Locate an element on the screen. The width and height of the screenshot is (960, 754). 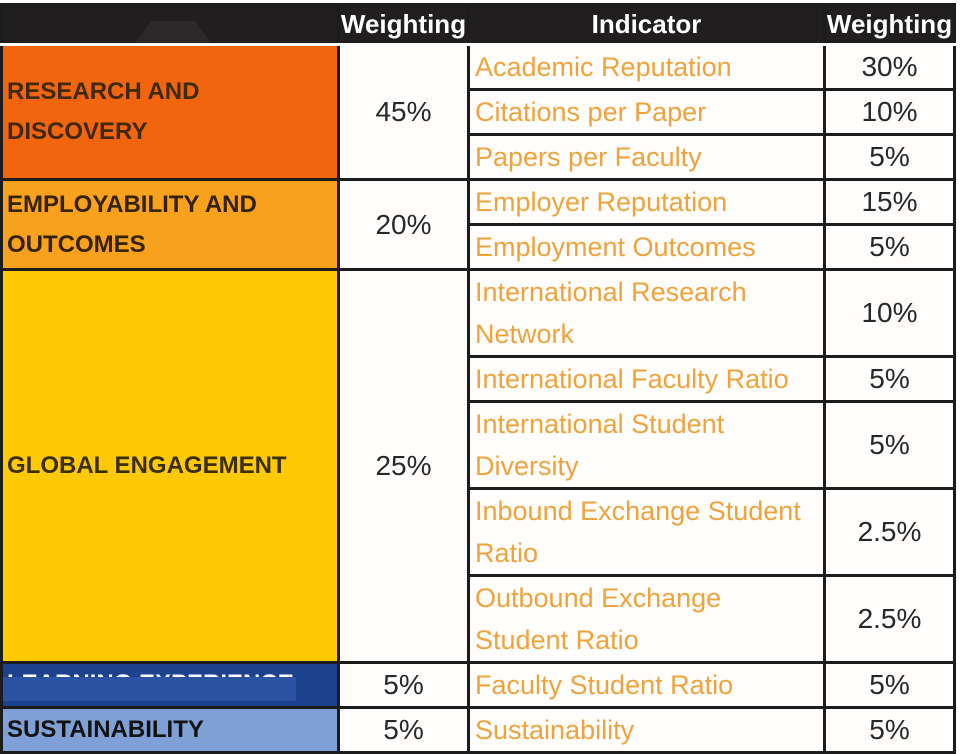
indicator-cell: Faculty Student Ratio is located at coordinates (646, 685).